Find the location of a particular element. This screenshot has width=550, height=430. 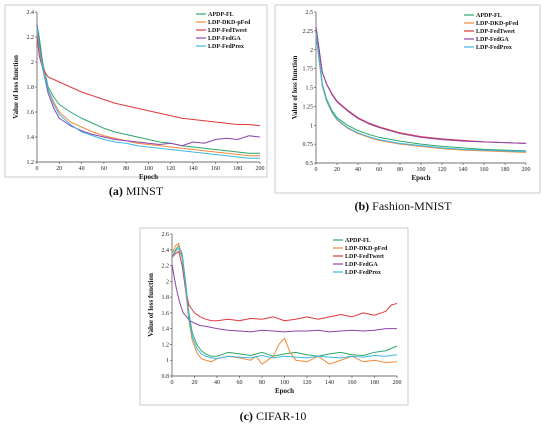

y-tick-label: 1.75 is located at coordinates (308, 70).